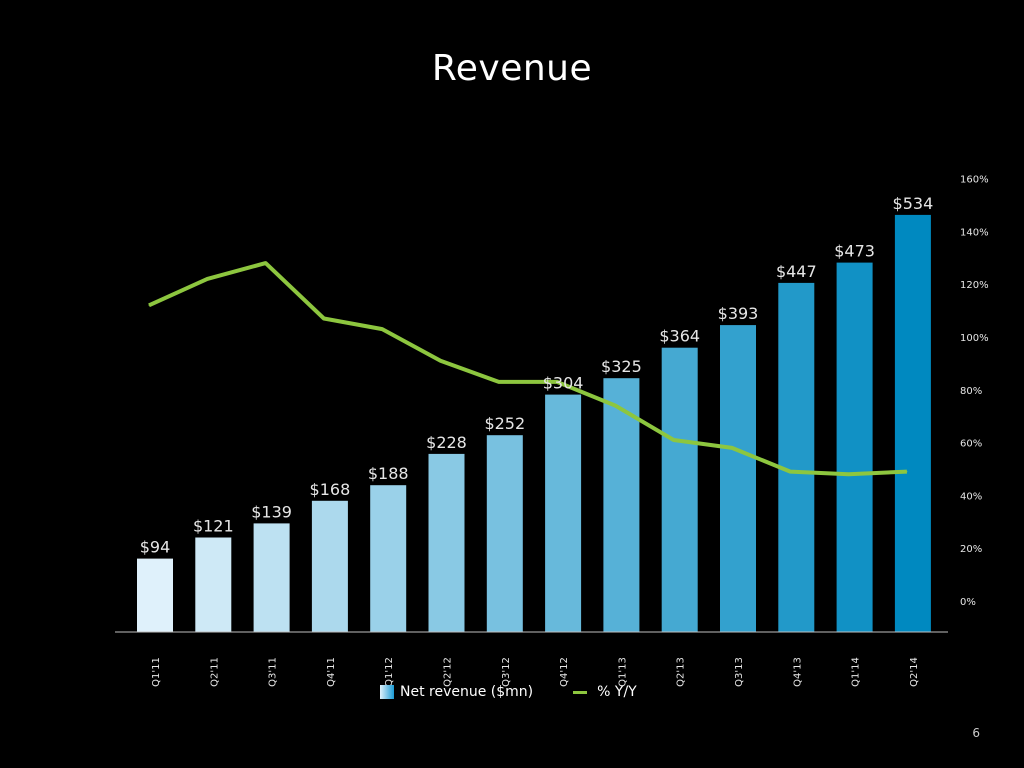 This screenshot has height=768, width=1024. Describe the element at coordinates (971, 496) in the screenshot. I see `right-axis-tick-2: 40%` at that location.